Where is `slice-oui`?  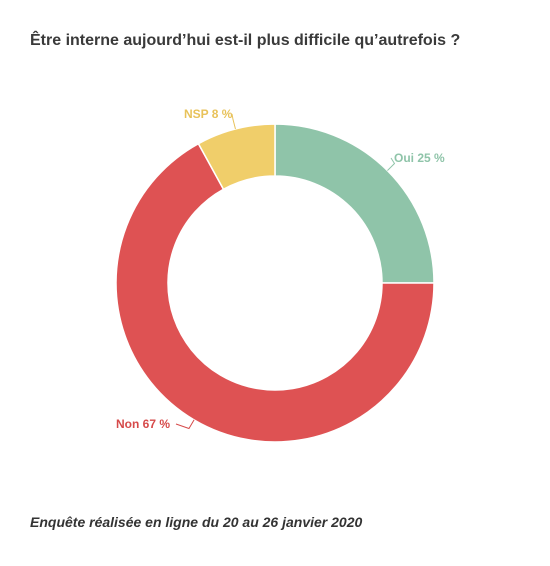
slice-oui is located at coordinates (354, 203).